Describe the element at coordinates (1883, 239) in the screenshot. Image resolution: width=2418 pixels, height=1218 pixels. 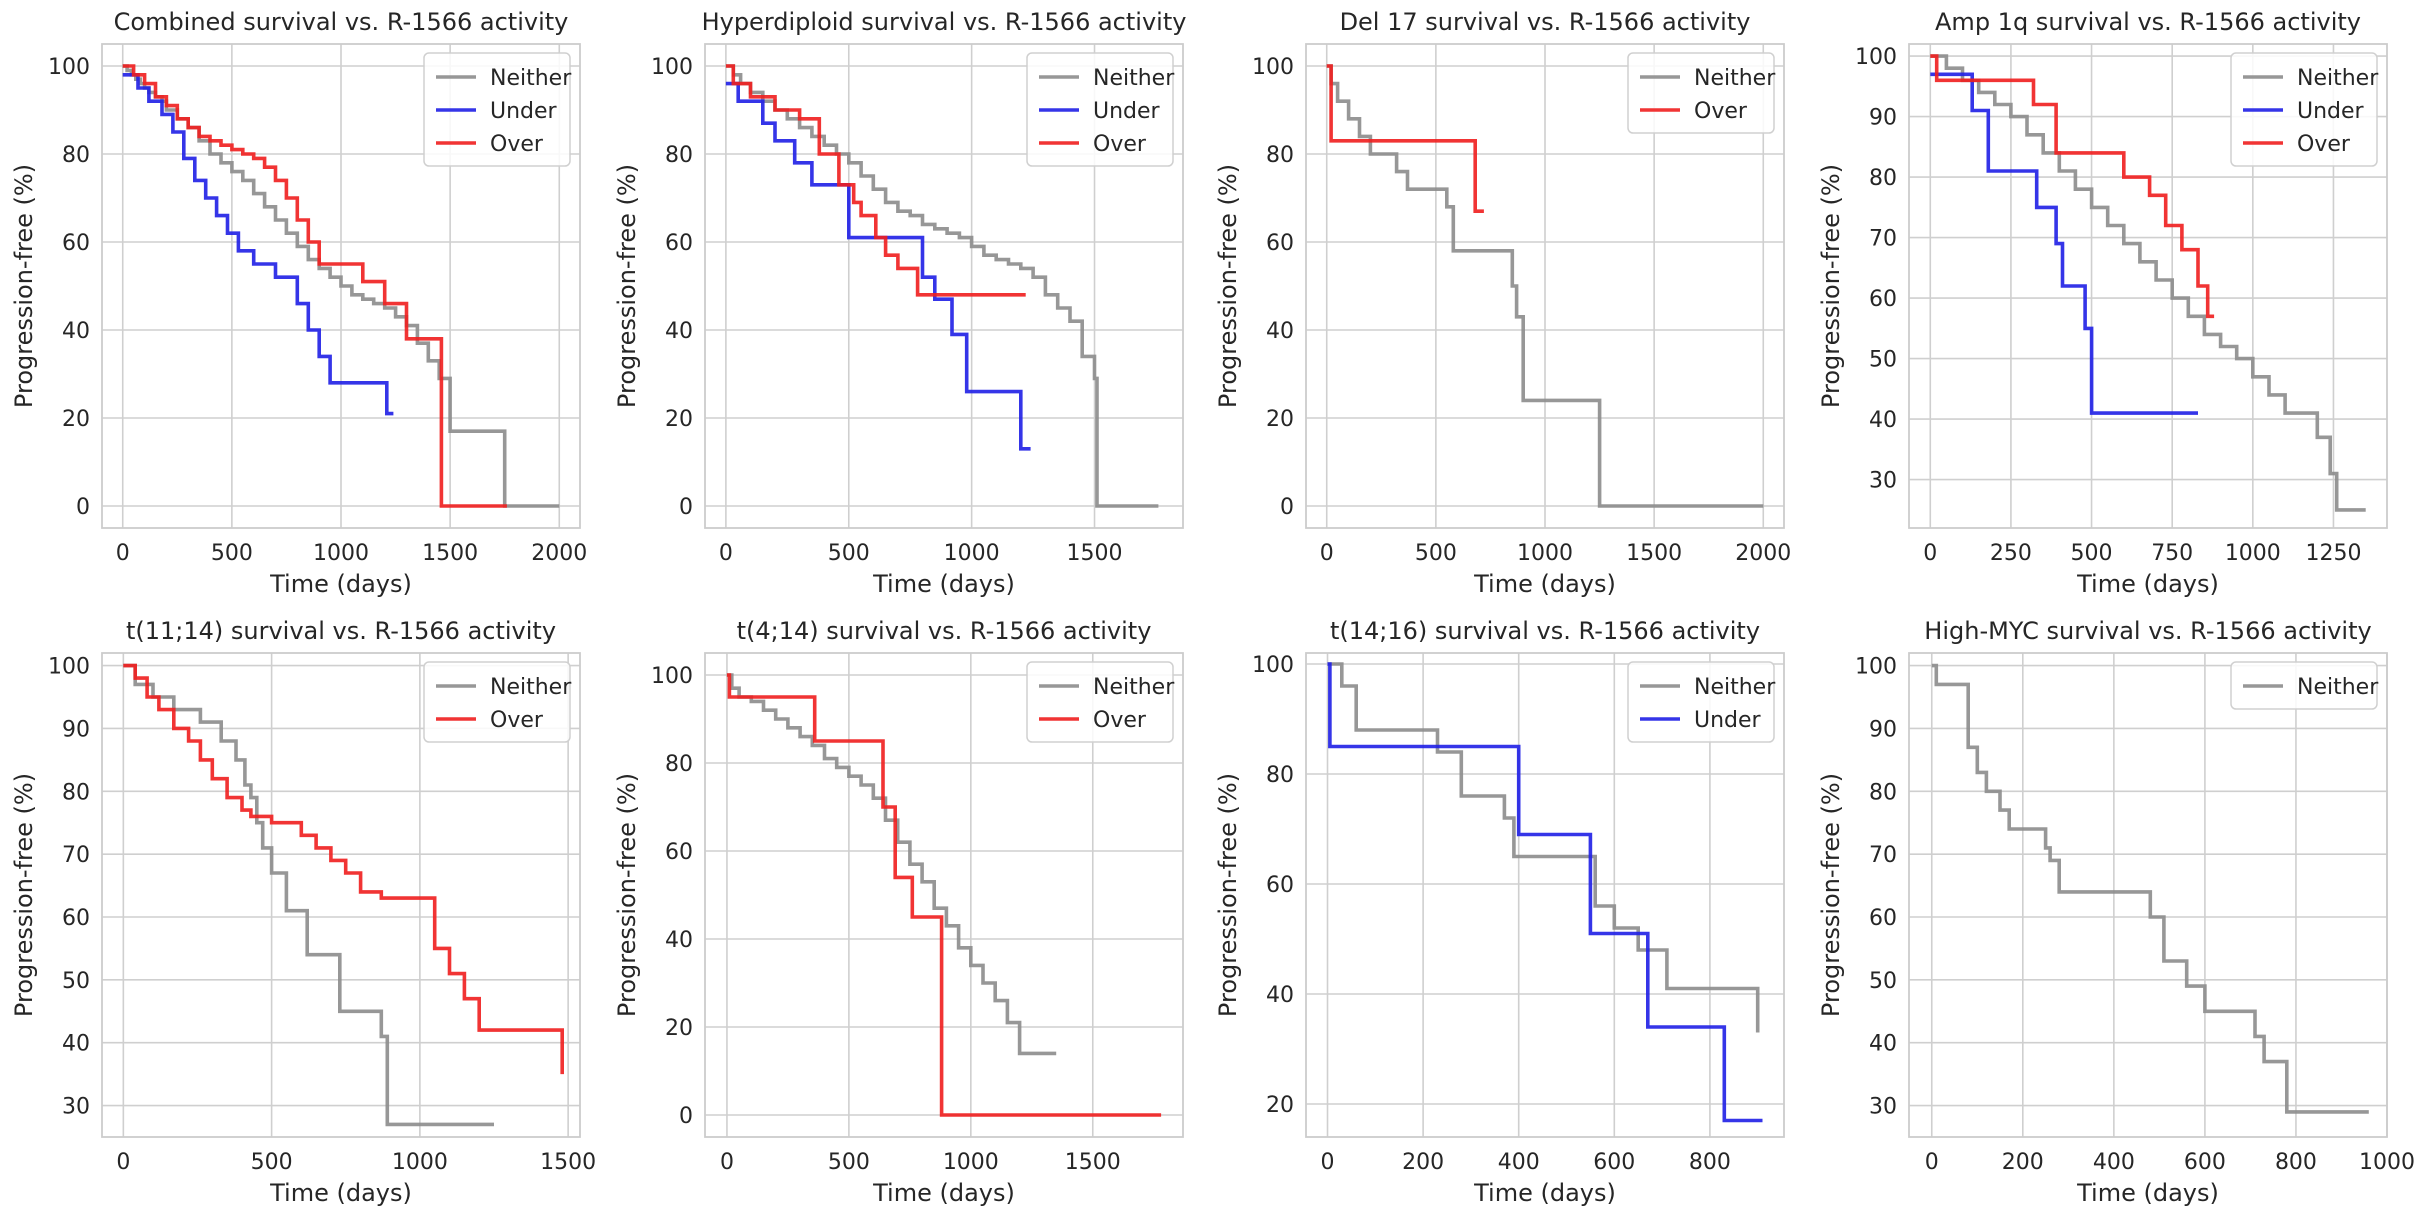
I see `y-tick-label: 70` at that location.